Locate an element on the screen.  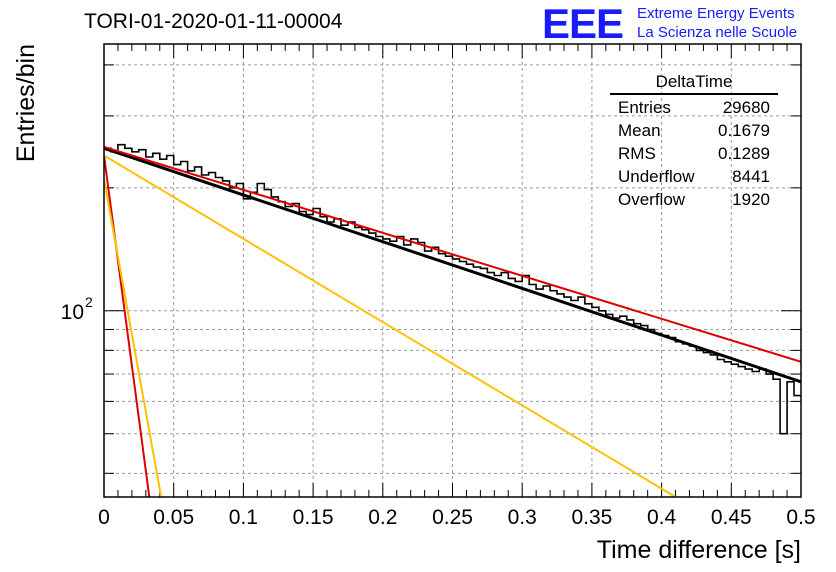
y-tick-label-exponent: 2 is located at coordinates (89, 302).